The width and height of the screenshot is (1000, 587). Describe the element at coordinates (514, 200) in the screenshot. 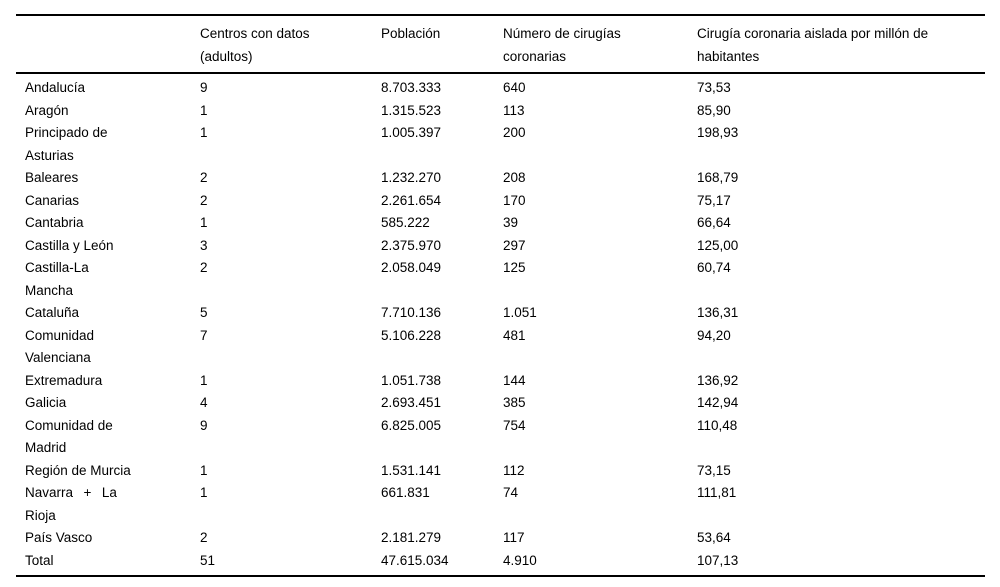

I see `cirugias-cell: 170` at that location.